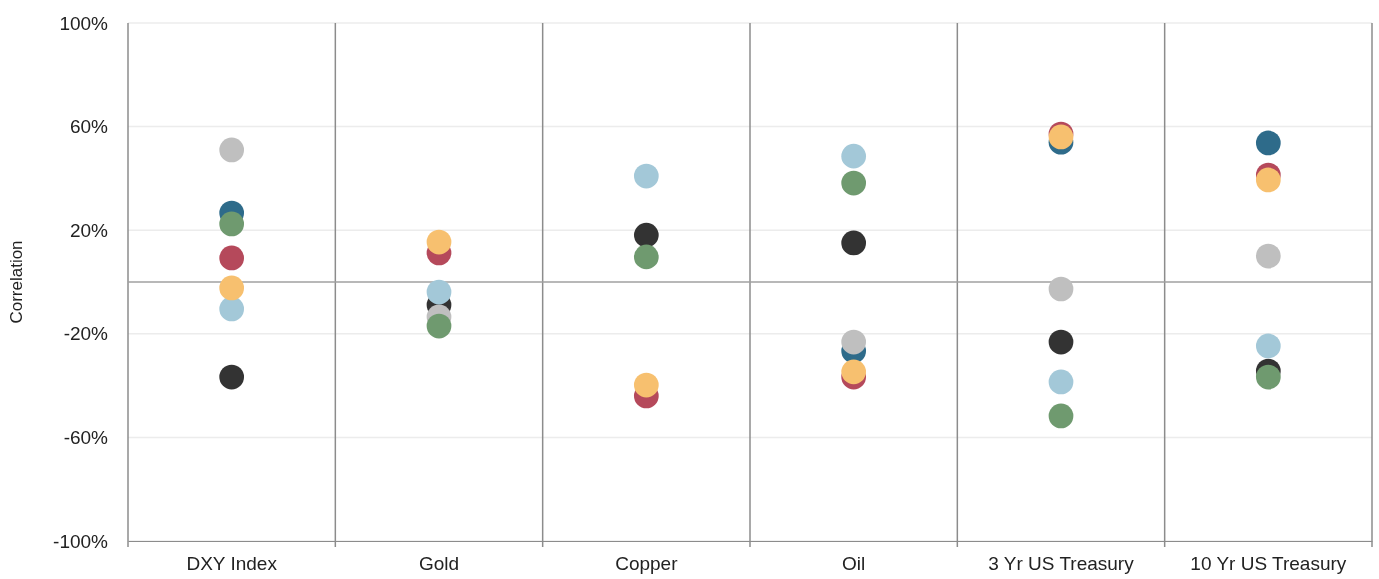  I want to click on y-tick-label: 100%, so click(84, 23).